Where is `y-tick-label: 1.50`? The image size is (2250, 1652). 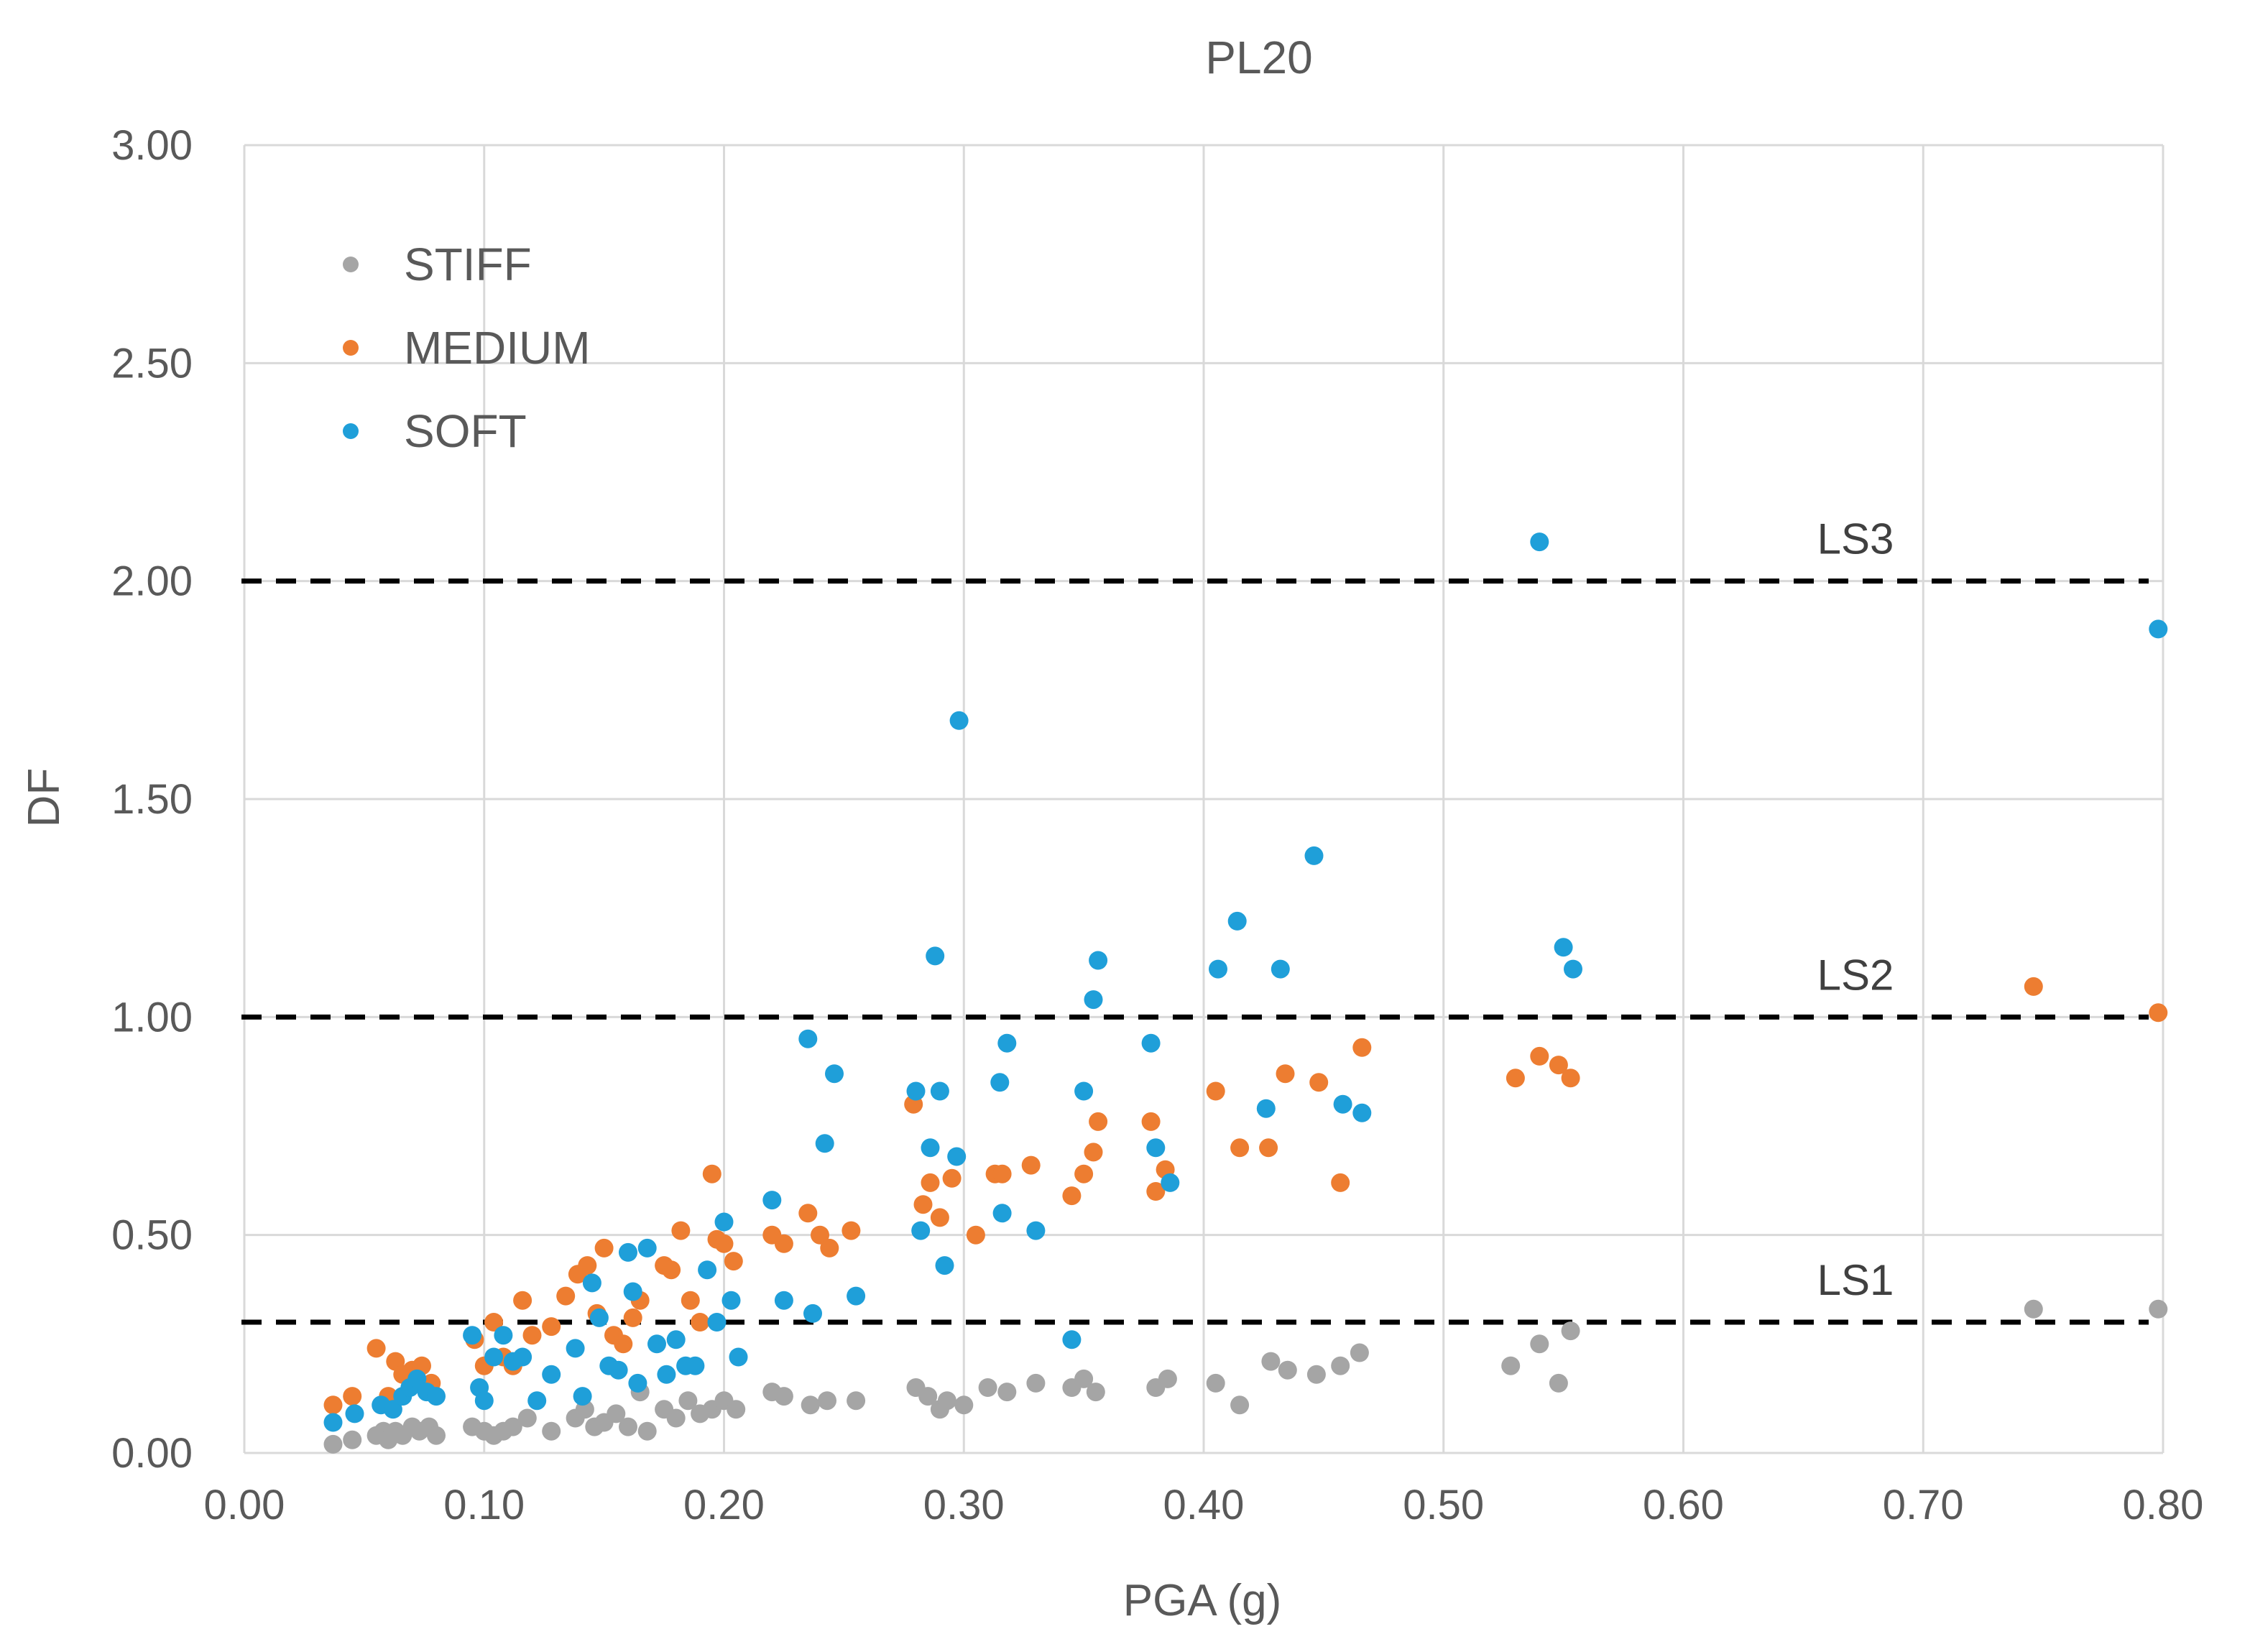 y-tick-label: 1.50 is located at coordinates (152, 799).